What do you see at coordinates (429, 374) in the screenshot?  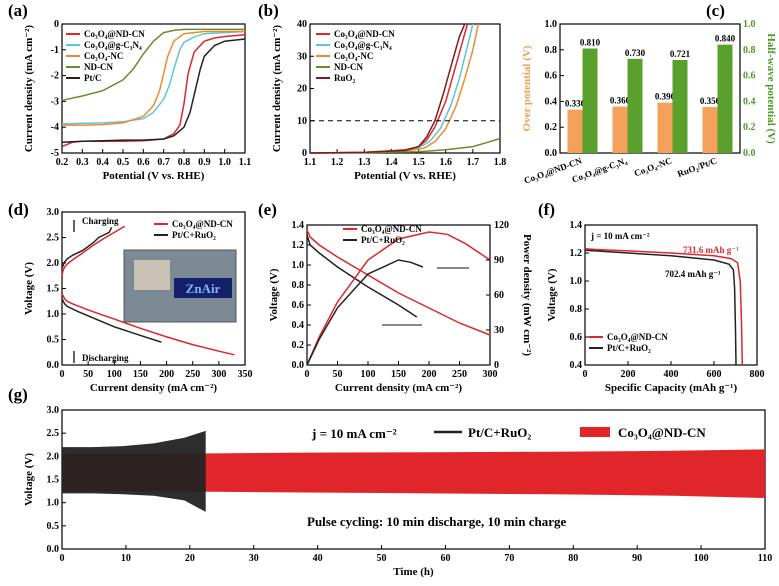 I see `x-tick-label: 200` at bounding box center [429, 374].